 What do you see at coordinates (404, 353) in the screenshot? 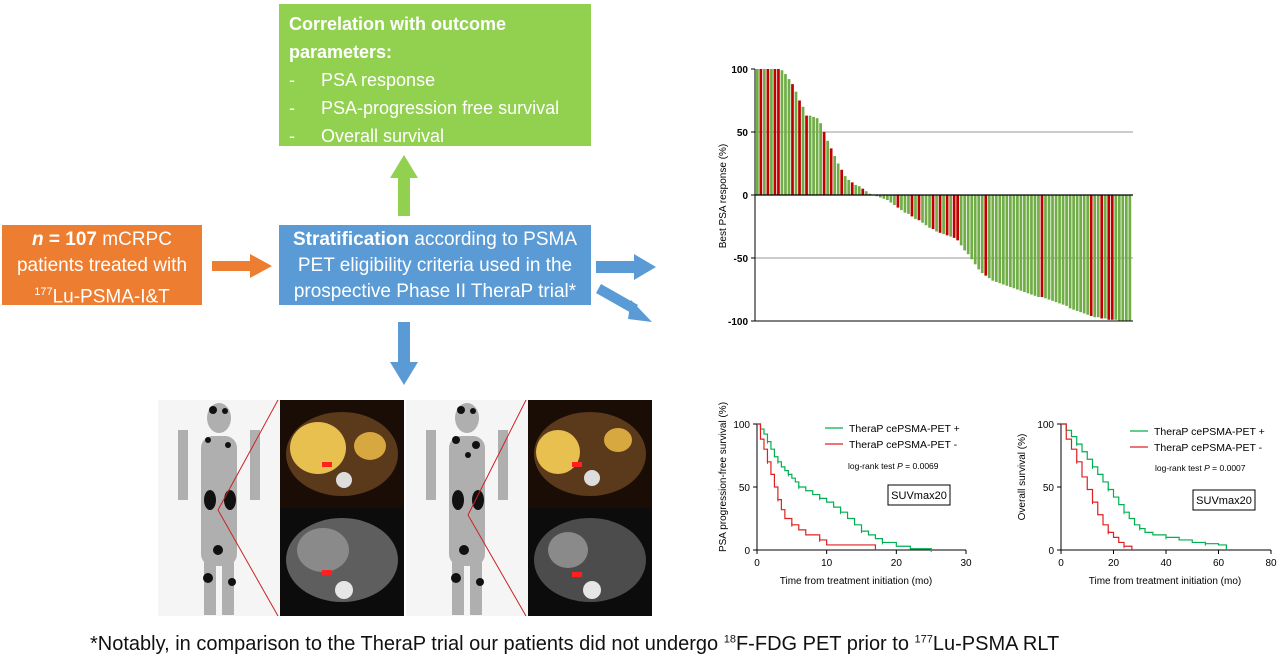
I see `arrow-down-blue` at bounding box center [404, 353].